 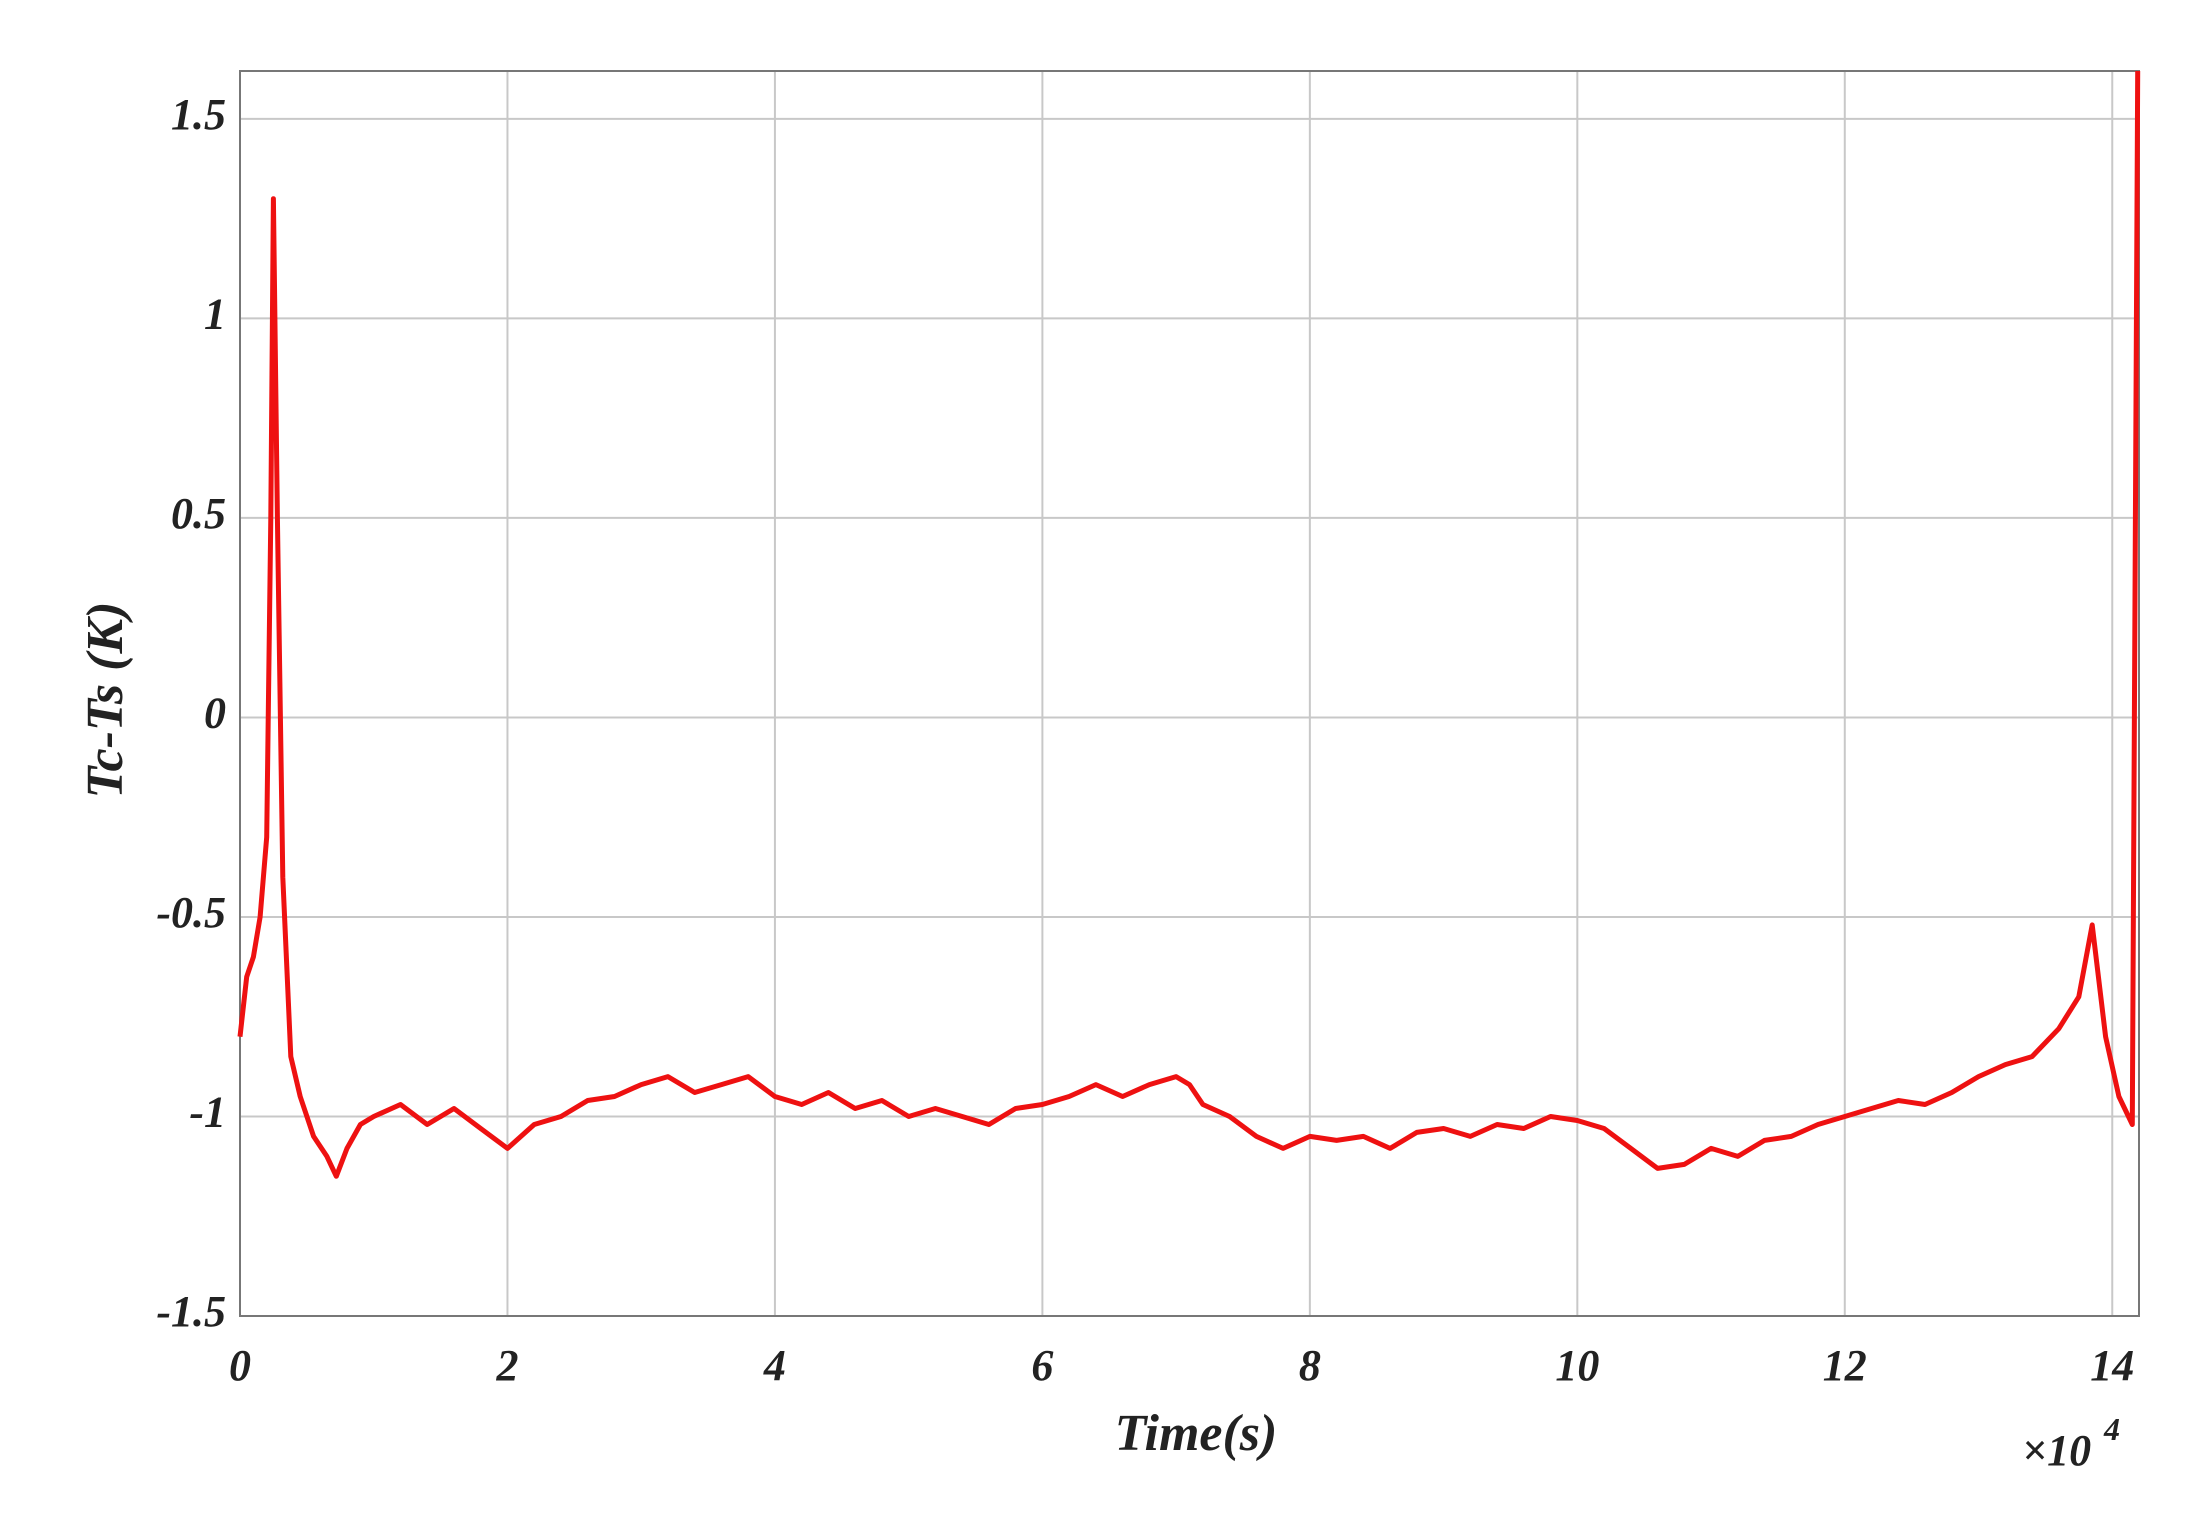 What do you see at coordinates (215, 313) in the screenshot?
I see `y-tick-label: 1` at bounding box center [215, 313].